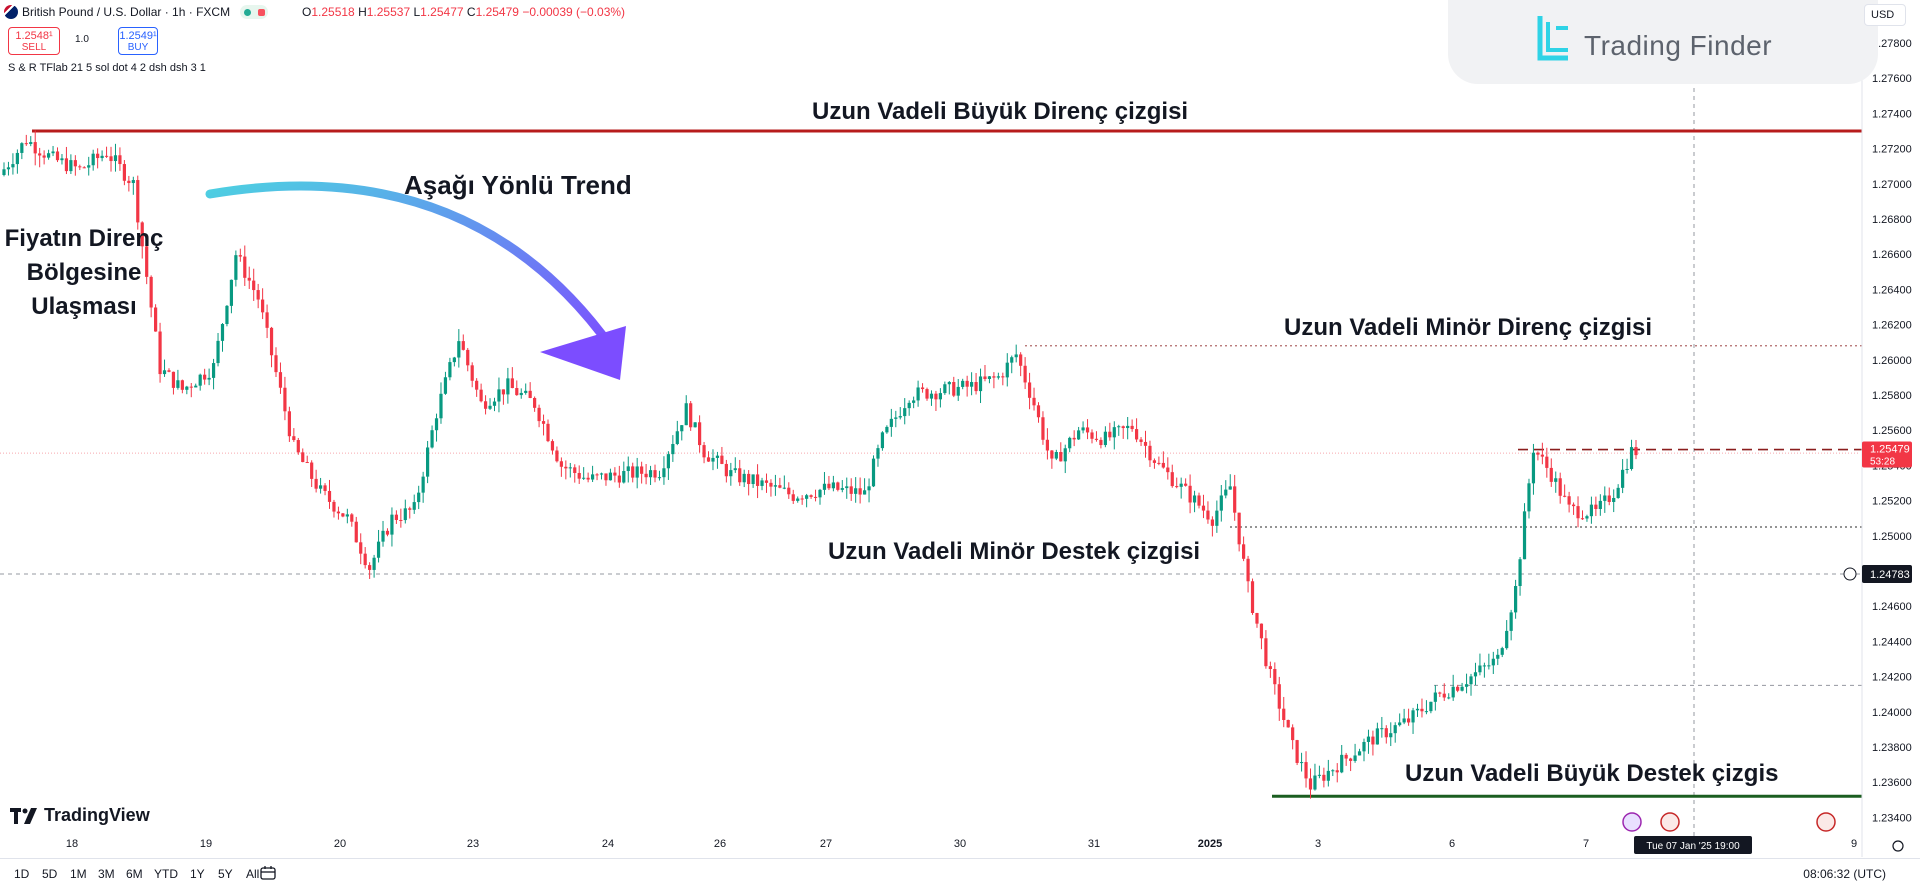 The image size is (1920, 886). Describe the element at coordinates (84, 238) in the screenshot. I see `price-reach-line-1: Fiyatın Direnç` at that location.